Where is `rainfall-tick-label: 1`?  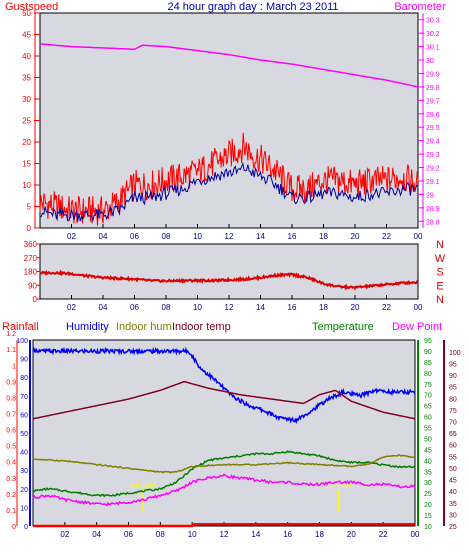
rainfall-tick-label: 1 is located at coordinates (14, 366).